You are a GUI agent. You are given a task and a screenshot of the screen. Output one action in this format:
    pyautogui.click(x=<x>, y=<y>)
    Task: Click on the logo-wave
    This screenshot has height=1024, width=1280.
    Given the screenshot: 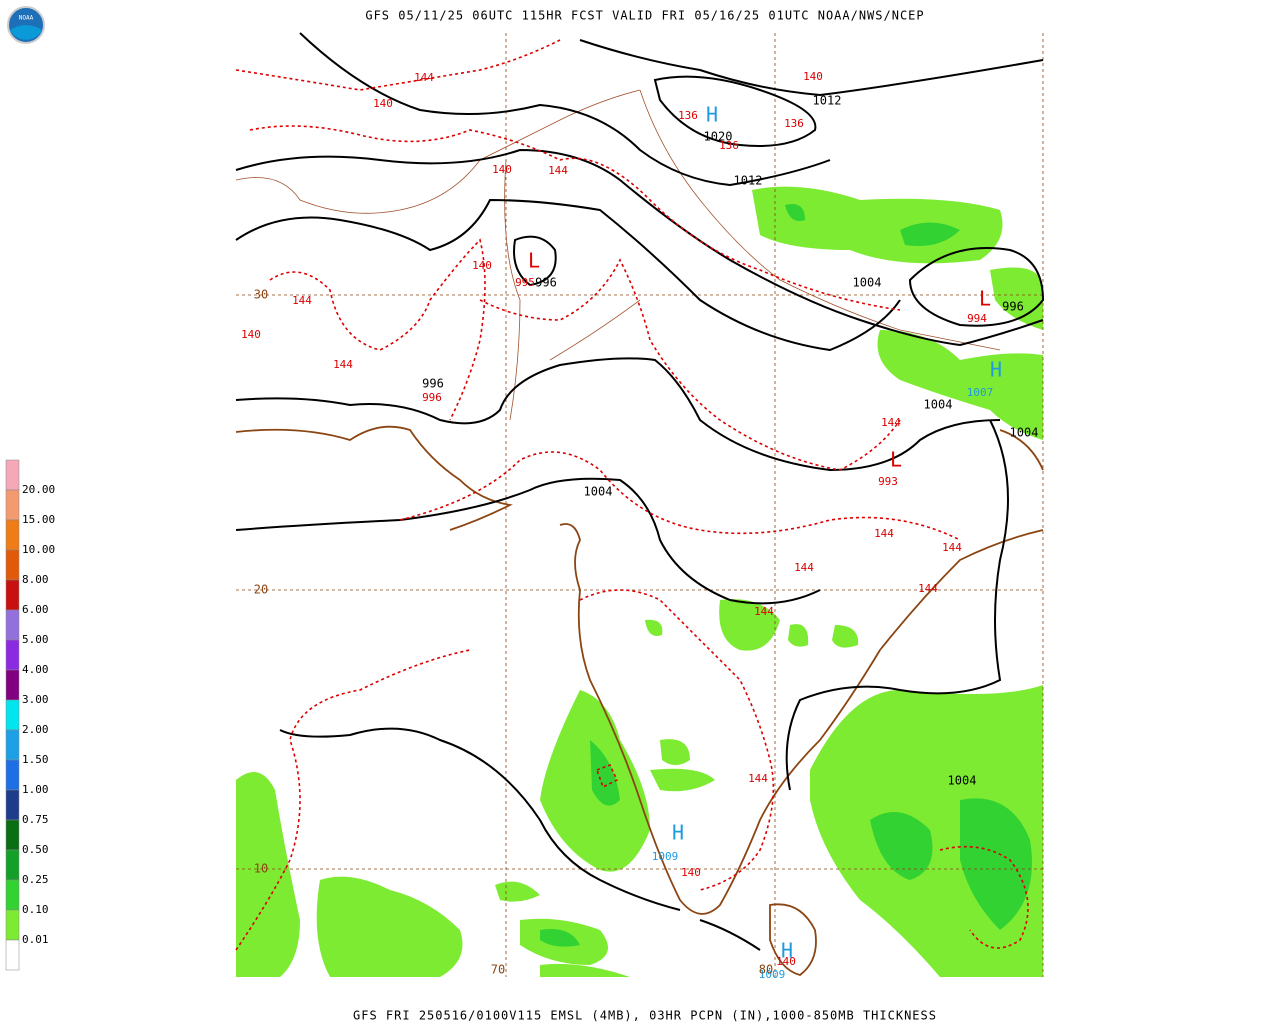 What is the action you would take?
    pyautogui.click(x=26, y=32)
    